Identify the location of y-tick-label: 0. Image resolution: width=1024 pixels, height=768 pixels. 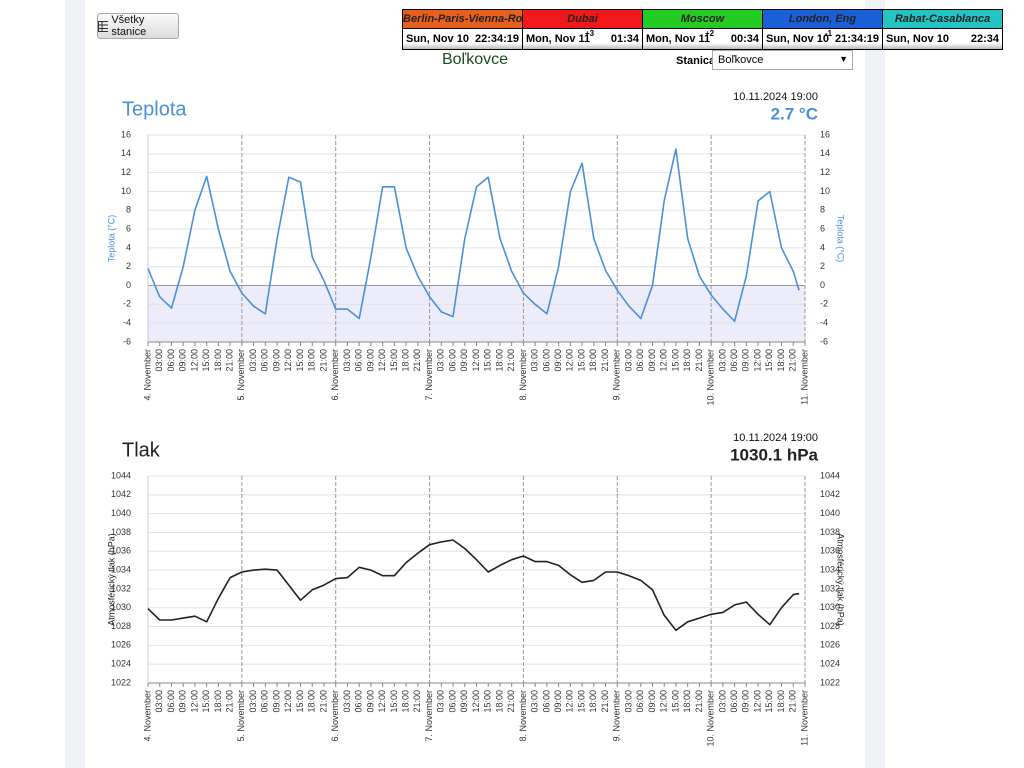
(128, 285).